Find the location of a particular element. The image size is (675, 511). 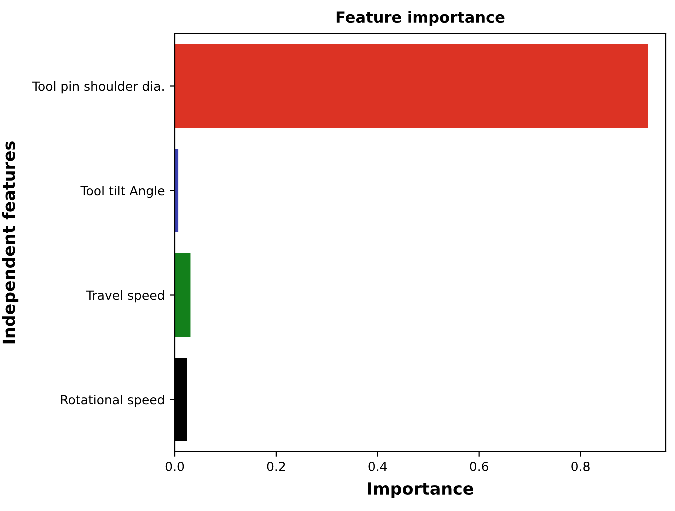

x-tick-label: 0.6 is located at coordinates (479, 467).